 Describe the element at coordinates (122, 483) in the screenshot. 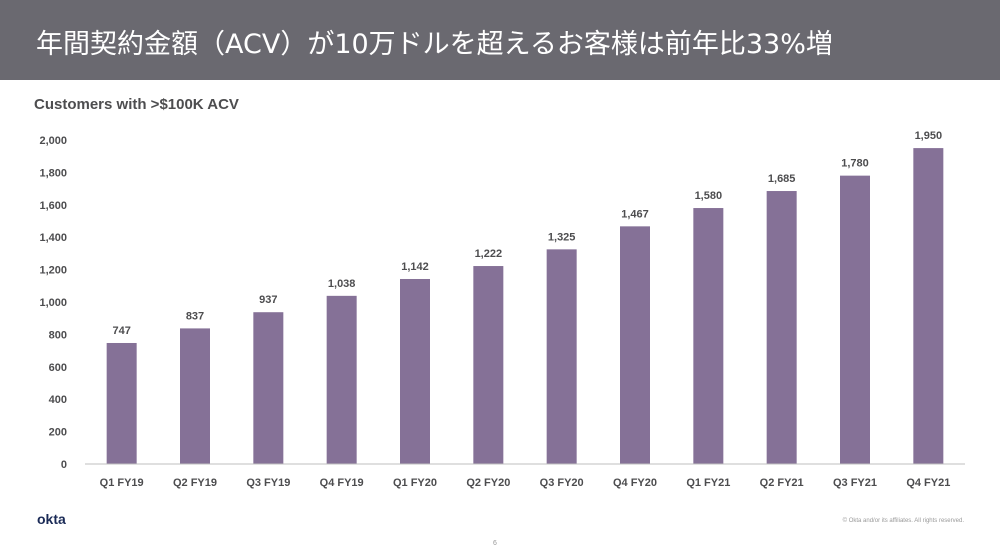

I see `x-tick-label: Q1 FY19` at that location.